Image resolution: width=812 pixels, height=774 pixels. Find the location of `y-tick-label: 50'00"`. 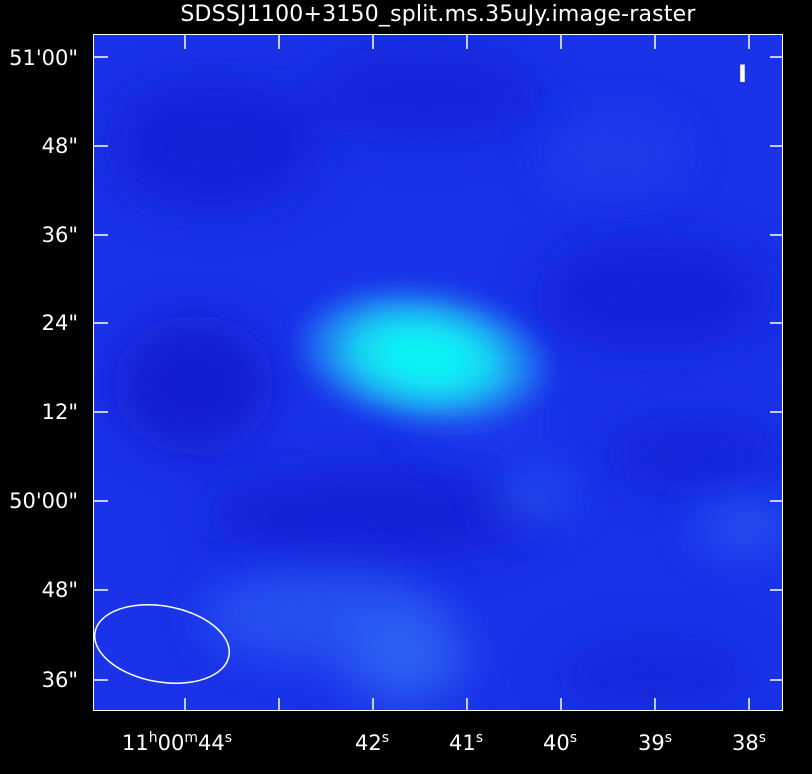

y-tick-label: 50'00" is located at coordinates (43, 501).